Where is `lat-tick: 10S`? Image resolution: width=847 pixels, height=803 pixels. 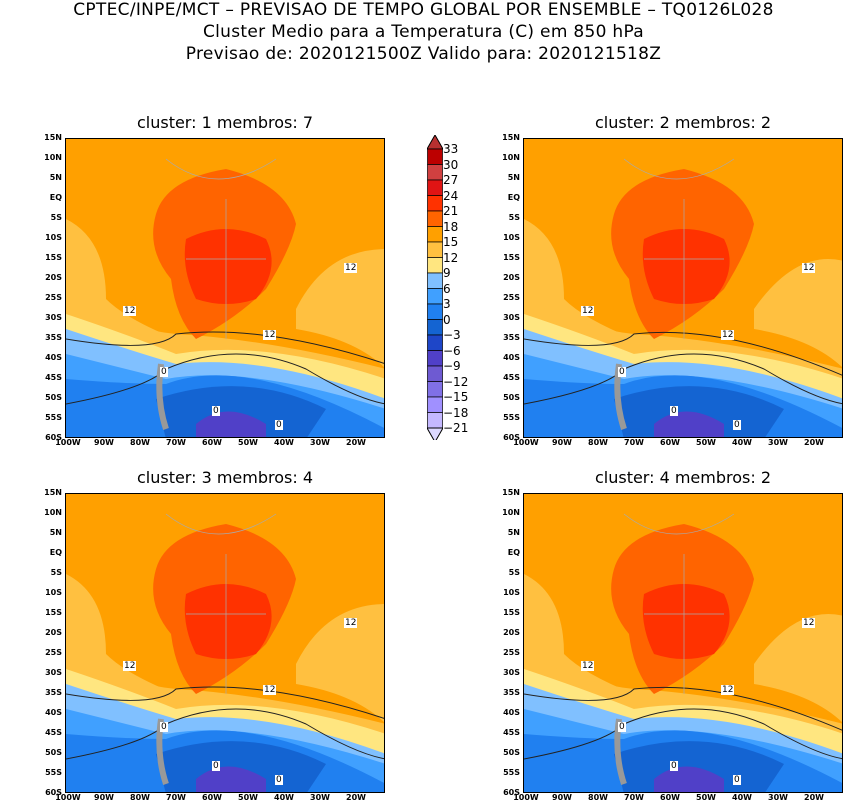
lat-tick: 10S is located at coordinates (511, 592).